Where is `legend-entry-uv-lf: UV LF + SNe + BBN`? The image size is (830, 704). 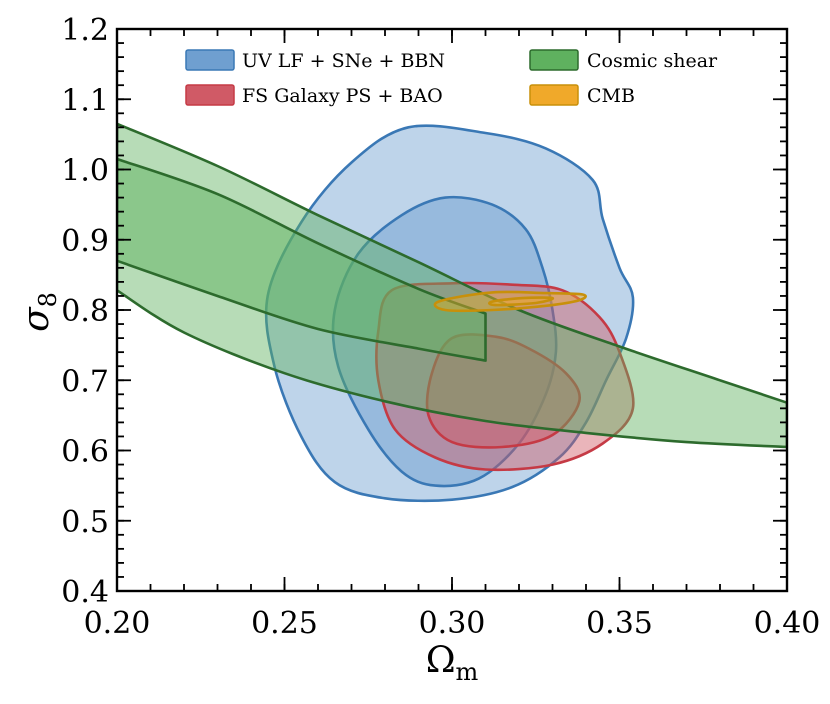
legend-entry-uv-lf: UV LF + SNe + BBN is located at coordinates (315, 60).